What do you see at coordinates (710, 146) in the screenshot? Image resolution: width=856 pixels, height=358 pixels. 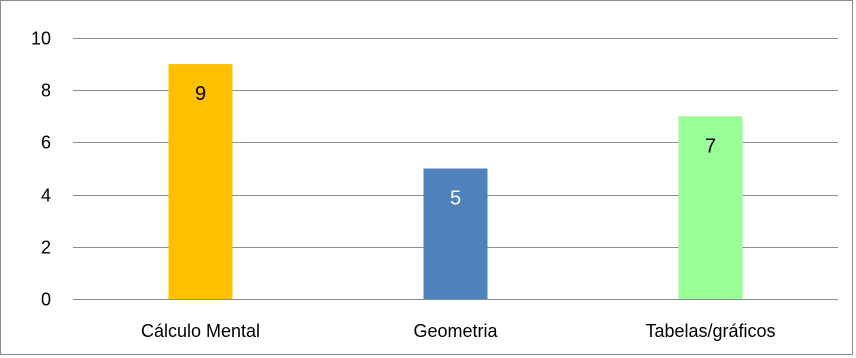 I see `data-label: 7` at bounding box center [710, 146].